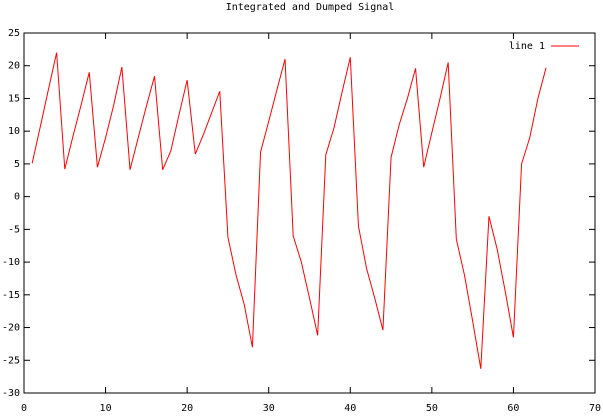 The width and height of the screenshot is (603, 417). Describe the element at coordinates (11, 262) in the screenshot. I see `y-tick-label: -10` at that location.